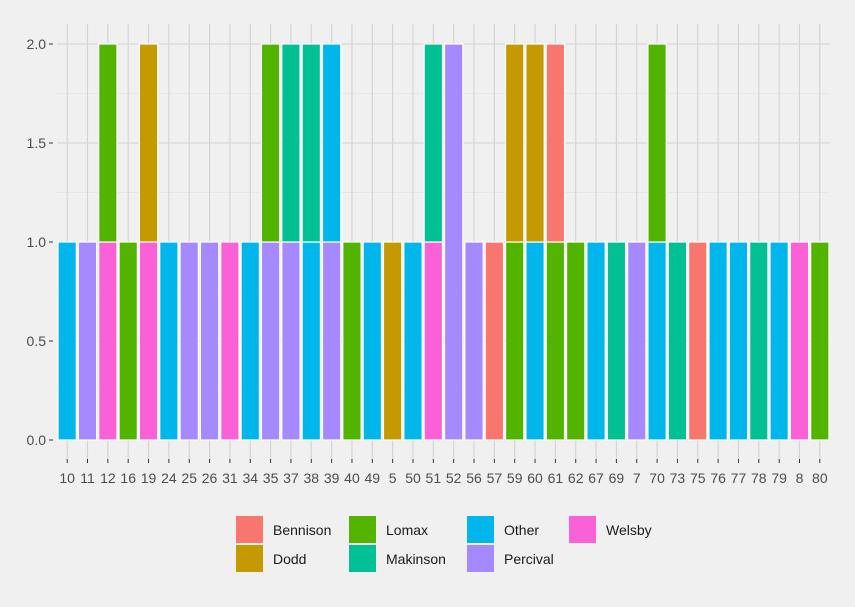  Describe the element at coordinates (407, 530) in the screenshot. I see `legend-label: Lomax` at that location.